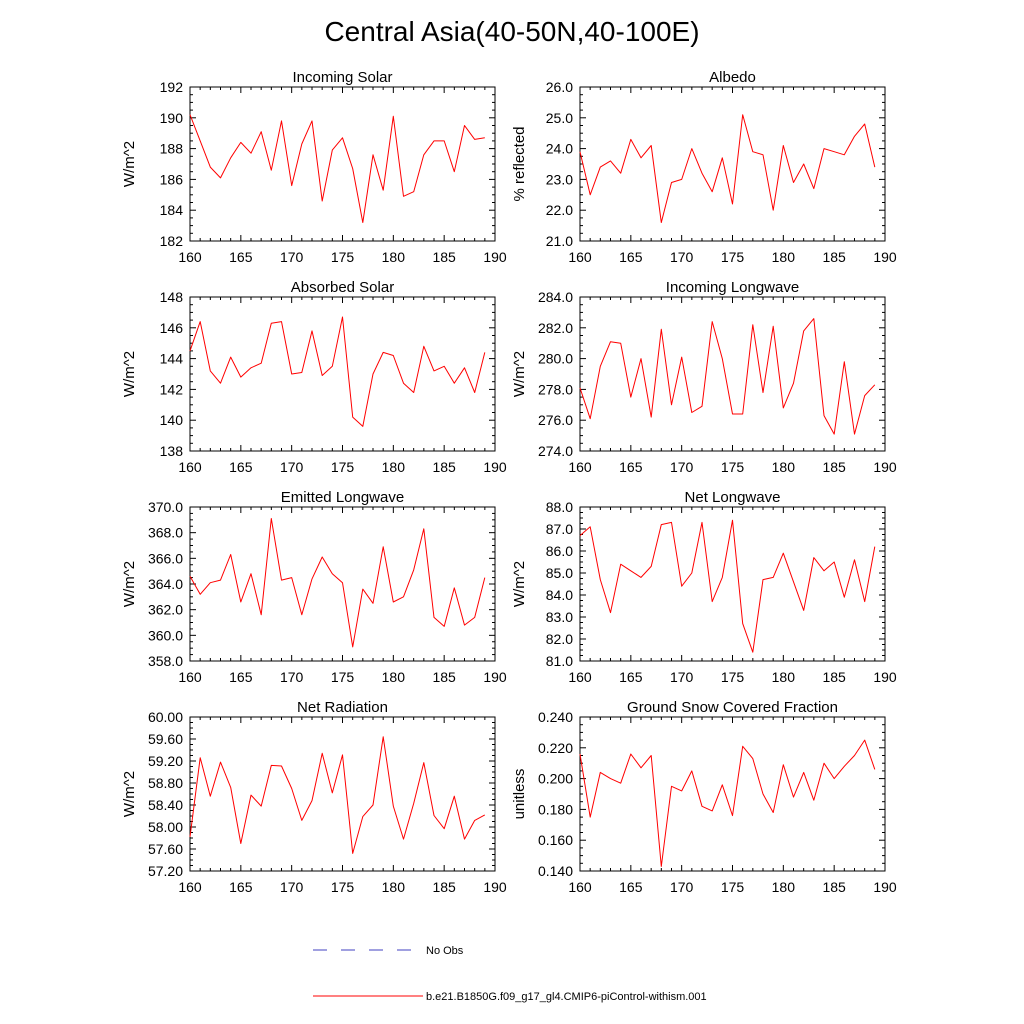 Image resolution: width=1024 pixels, height=1024 pixels. I want to click on y-tick-label: 142, so click(172, 389).